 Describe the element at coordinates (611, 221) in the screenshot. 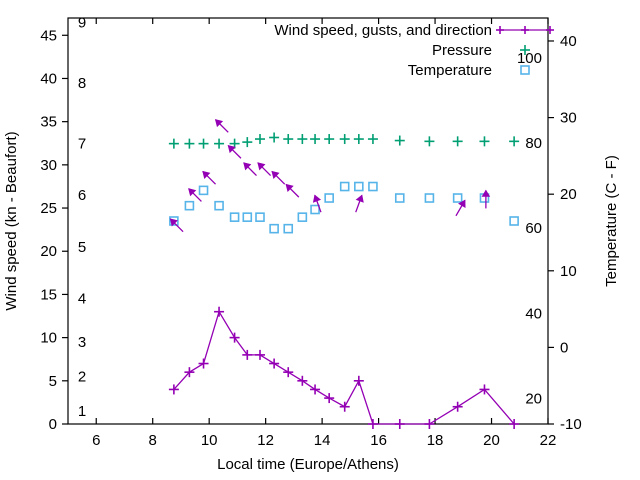

I see `y-right-axis-title: Temperature (C - F)` at that location.